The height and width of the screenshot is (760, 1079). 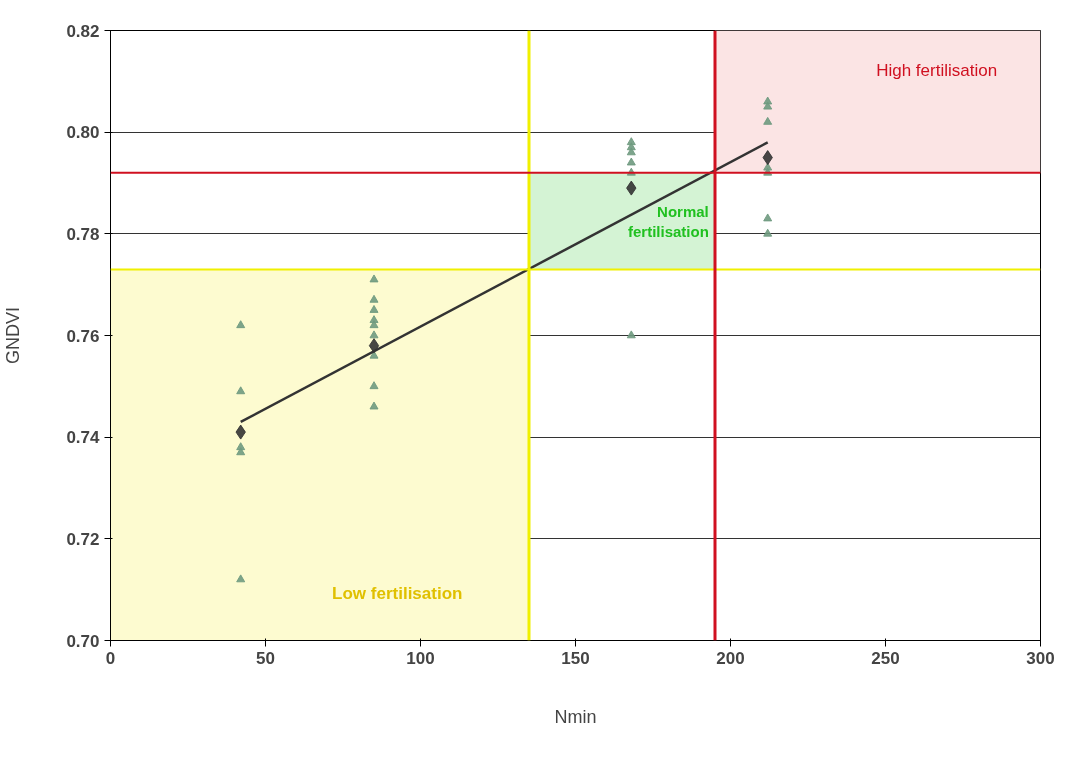 I want to click on y-tick-label: 0.72, so click(x=83, y=539).